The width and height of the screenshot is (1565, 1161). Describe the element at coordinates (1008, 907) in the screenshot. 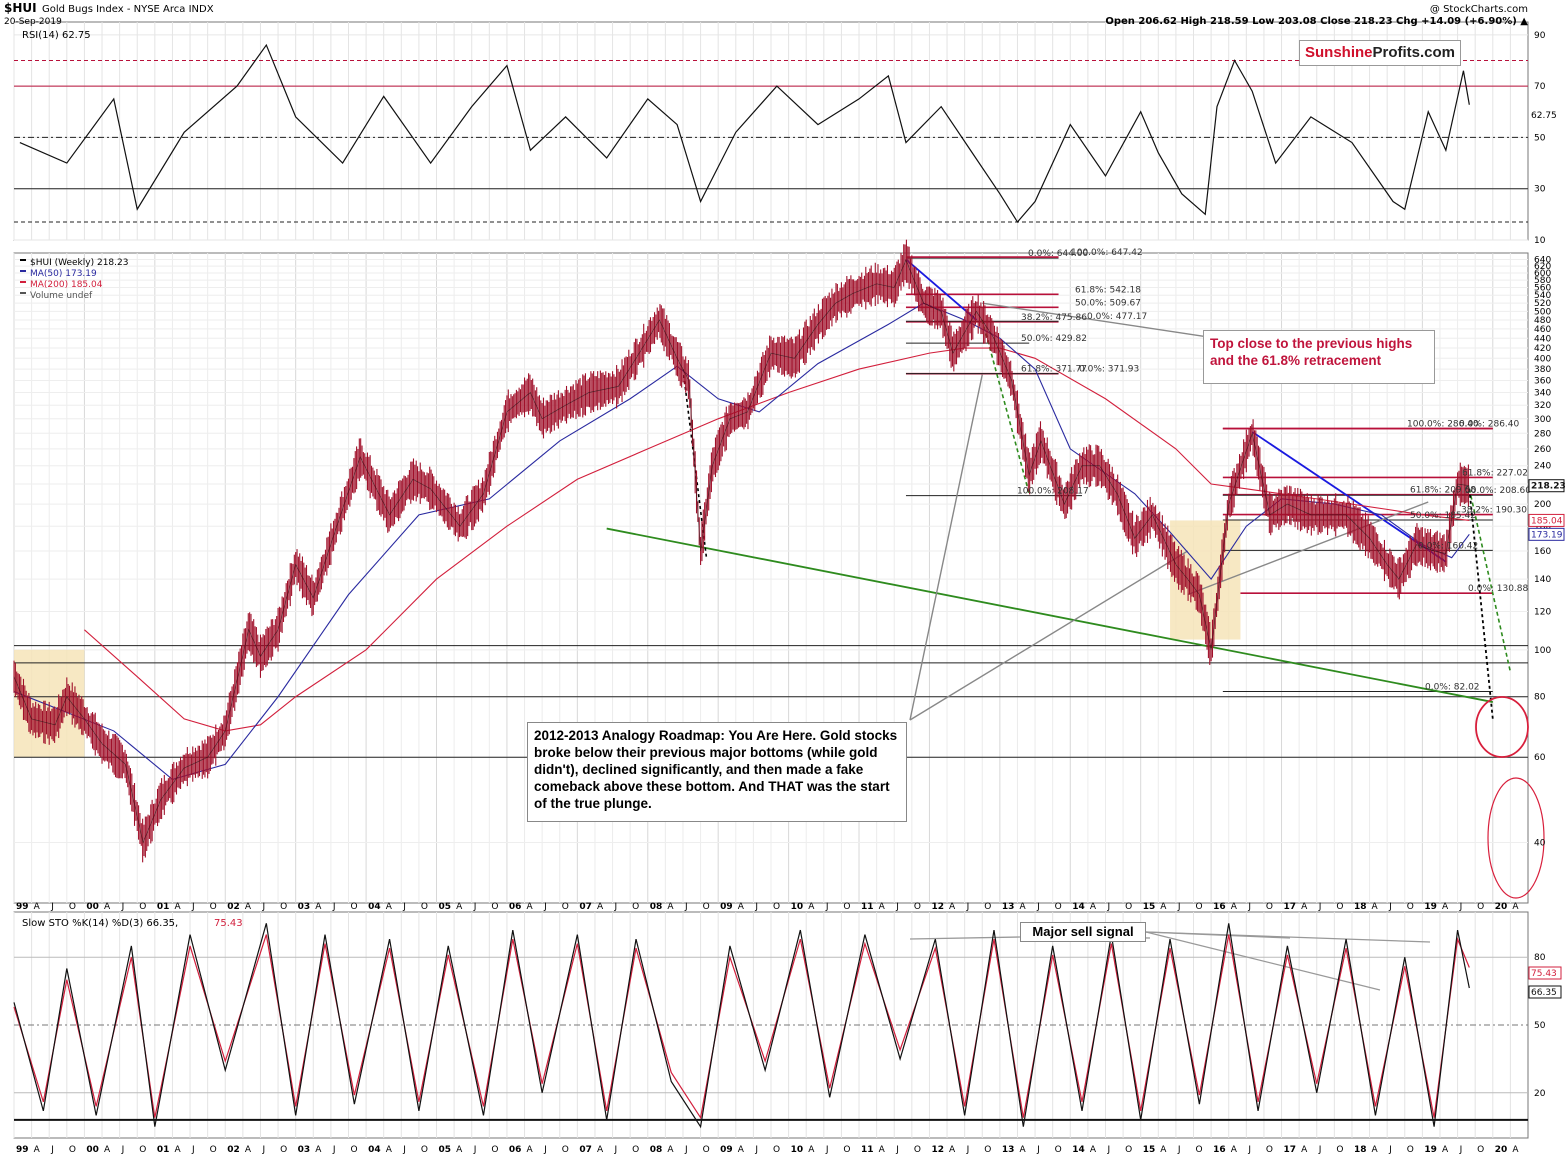

I see `price-x-tick: 13` at that location.